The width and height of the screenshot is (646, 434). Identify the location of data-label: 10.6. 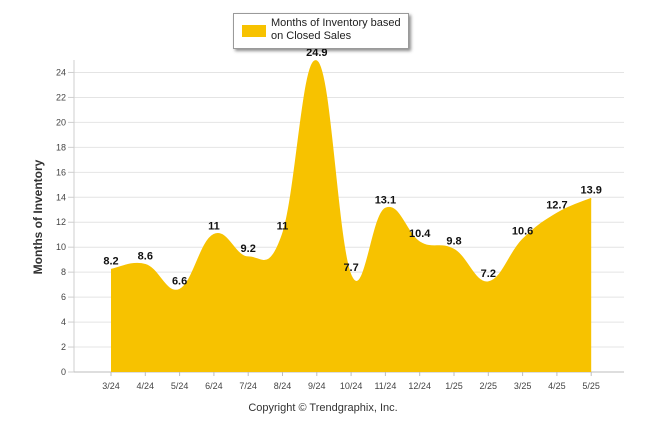
(522, 232).